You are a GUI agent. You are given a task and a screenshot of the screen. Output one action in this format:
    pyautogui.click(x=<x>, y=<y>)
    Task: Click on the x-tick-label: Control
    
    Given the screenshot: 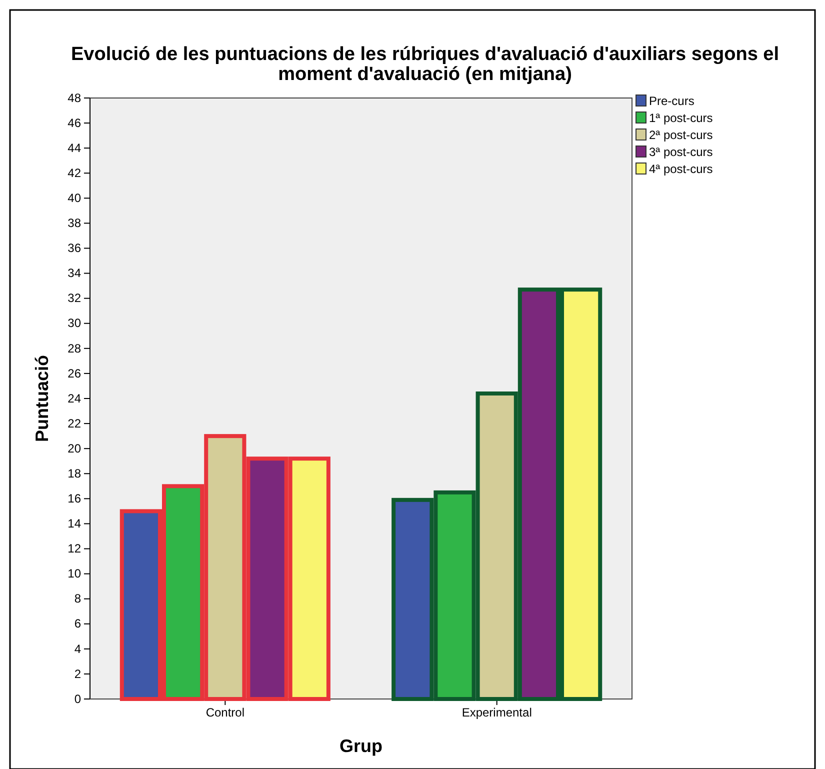 What is the action you would take?
    pyautogui.click(x=225, y=713)
    